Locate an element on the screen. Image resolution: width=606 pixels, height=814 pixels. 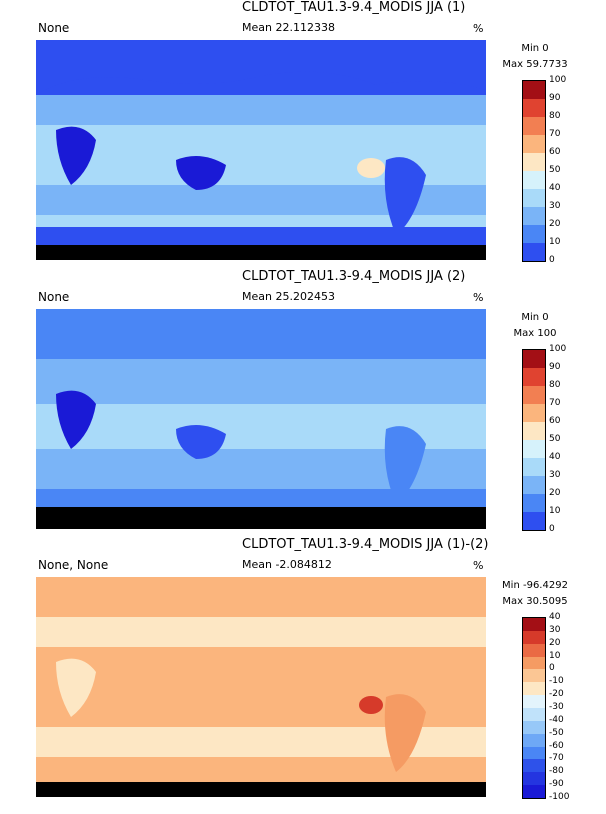
colorbar-tick-label: -20 is located at coordinates (556, 694).